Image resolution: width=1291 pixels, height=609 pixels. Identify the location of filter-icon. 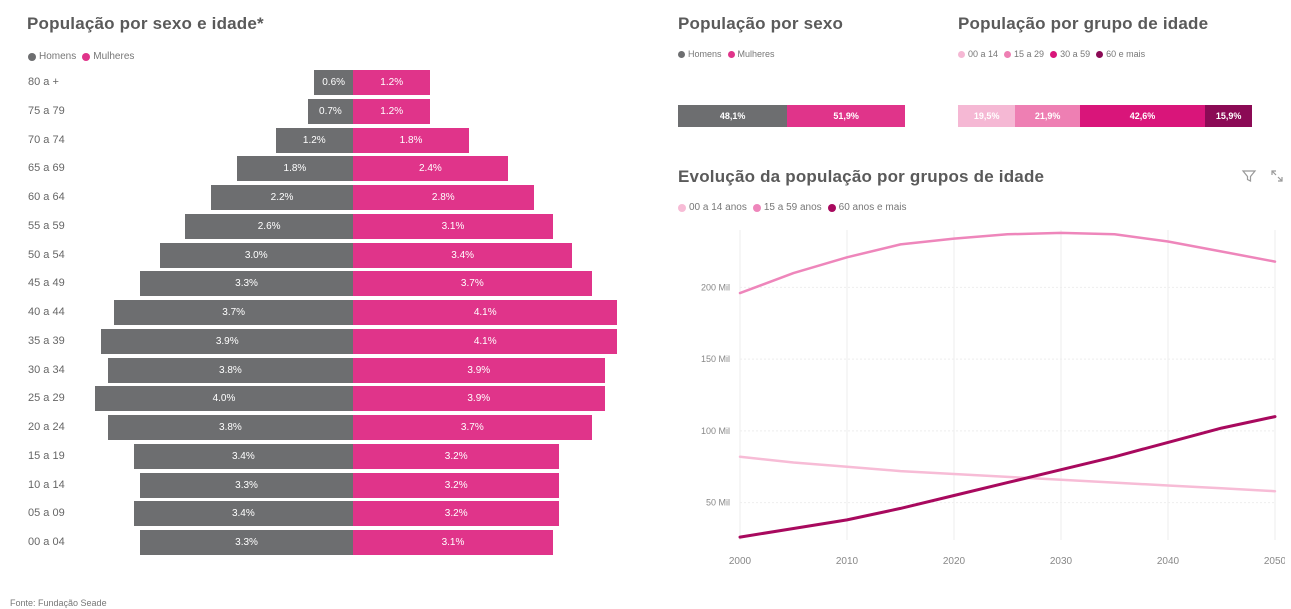
(1249, 176).